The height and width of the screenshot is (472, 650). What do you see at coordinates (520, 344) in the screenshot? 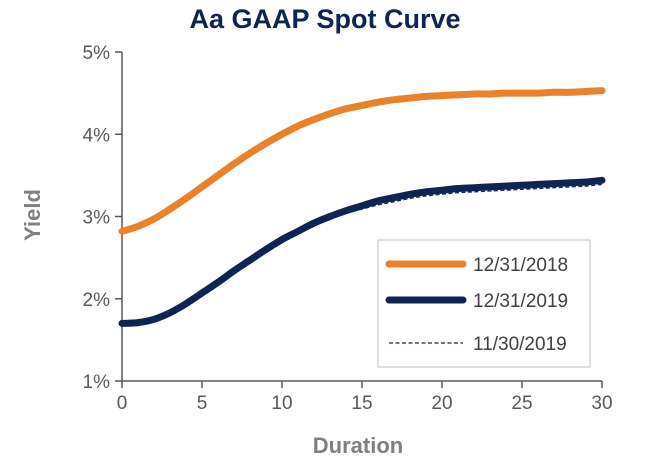
I see `legend-label-3: 11/30/2019` at bounding box center [520, 344].